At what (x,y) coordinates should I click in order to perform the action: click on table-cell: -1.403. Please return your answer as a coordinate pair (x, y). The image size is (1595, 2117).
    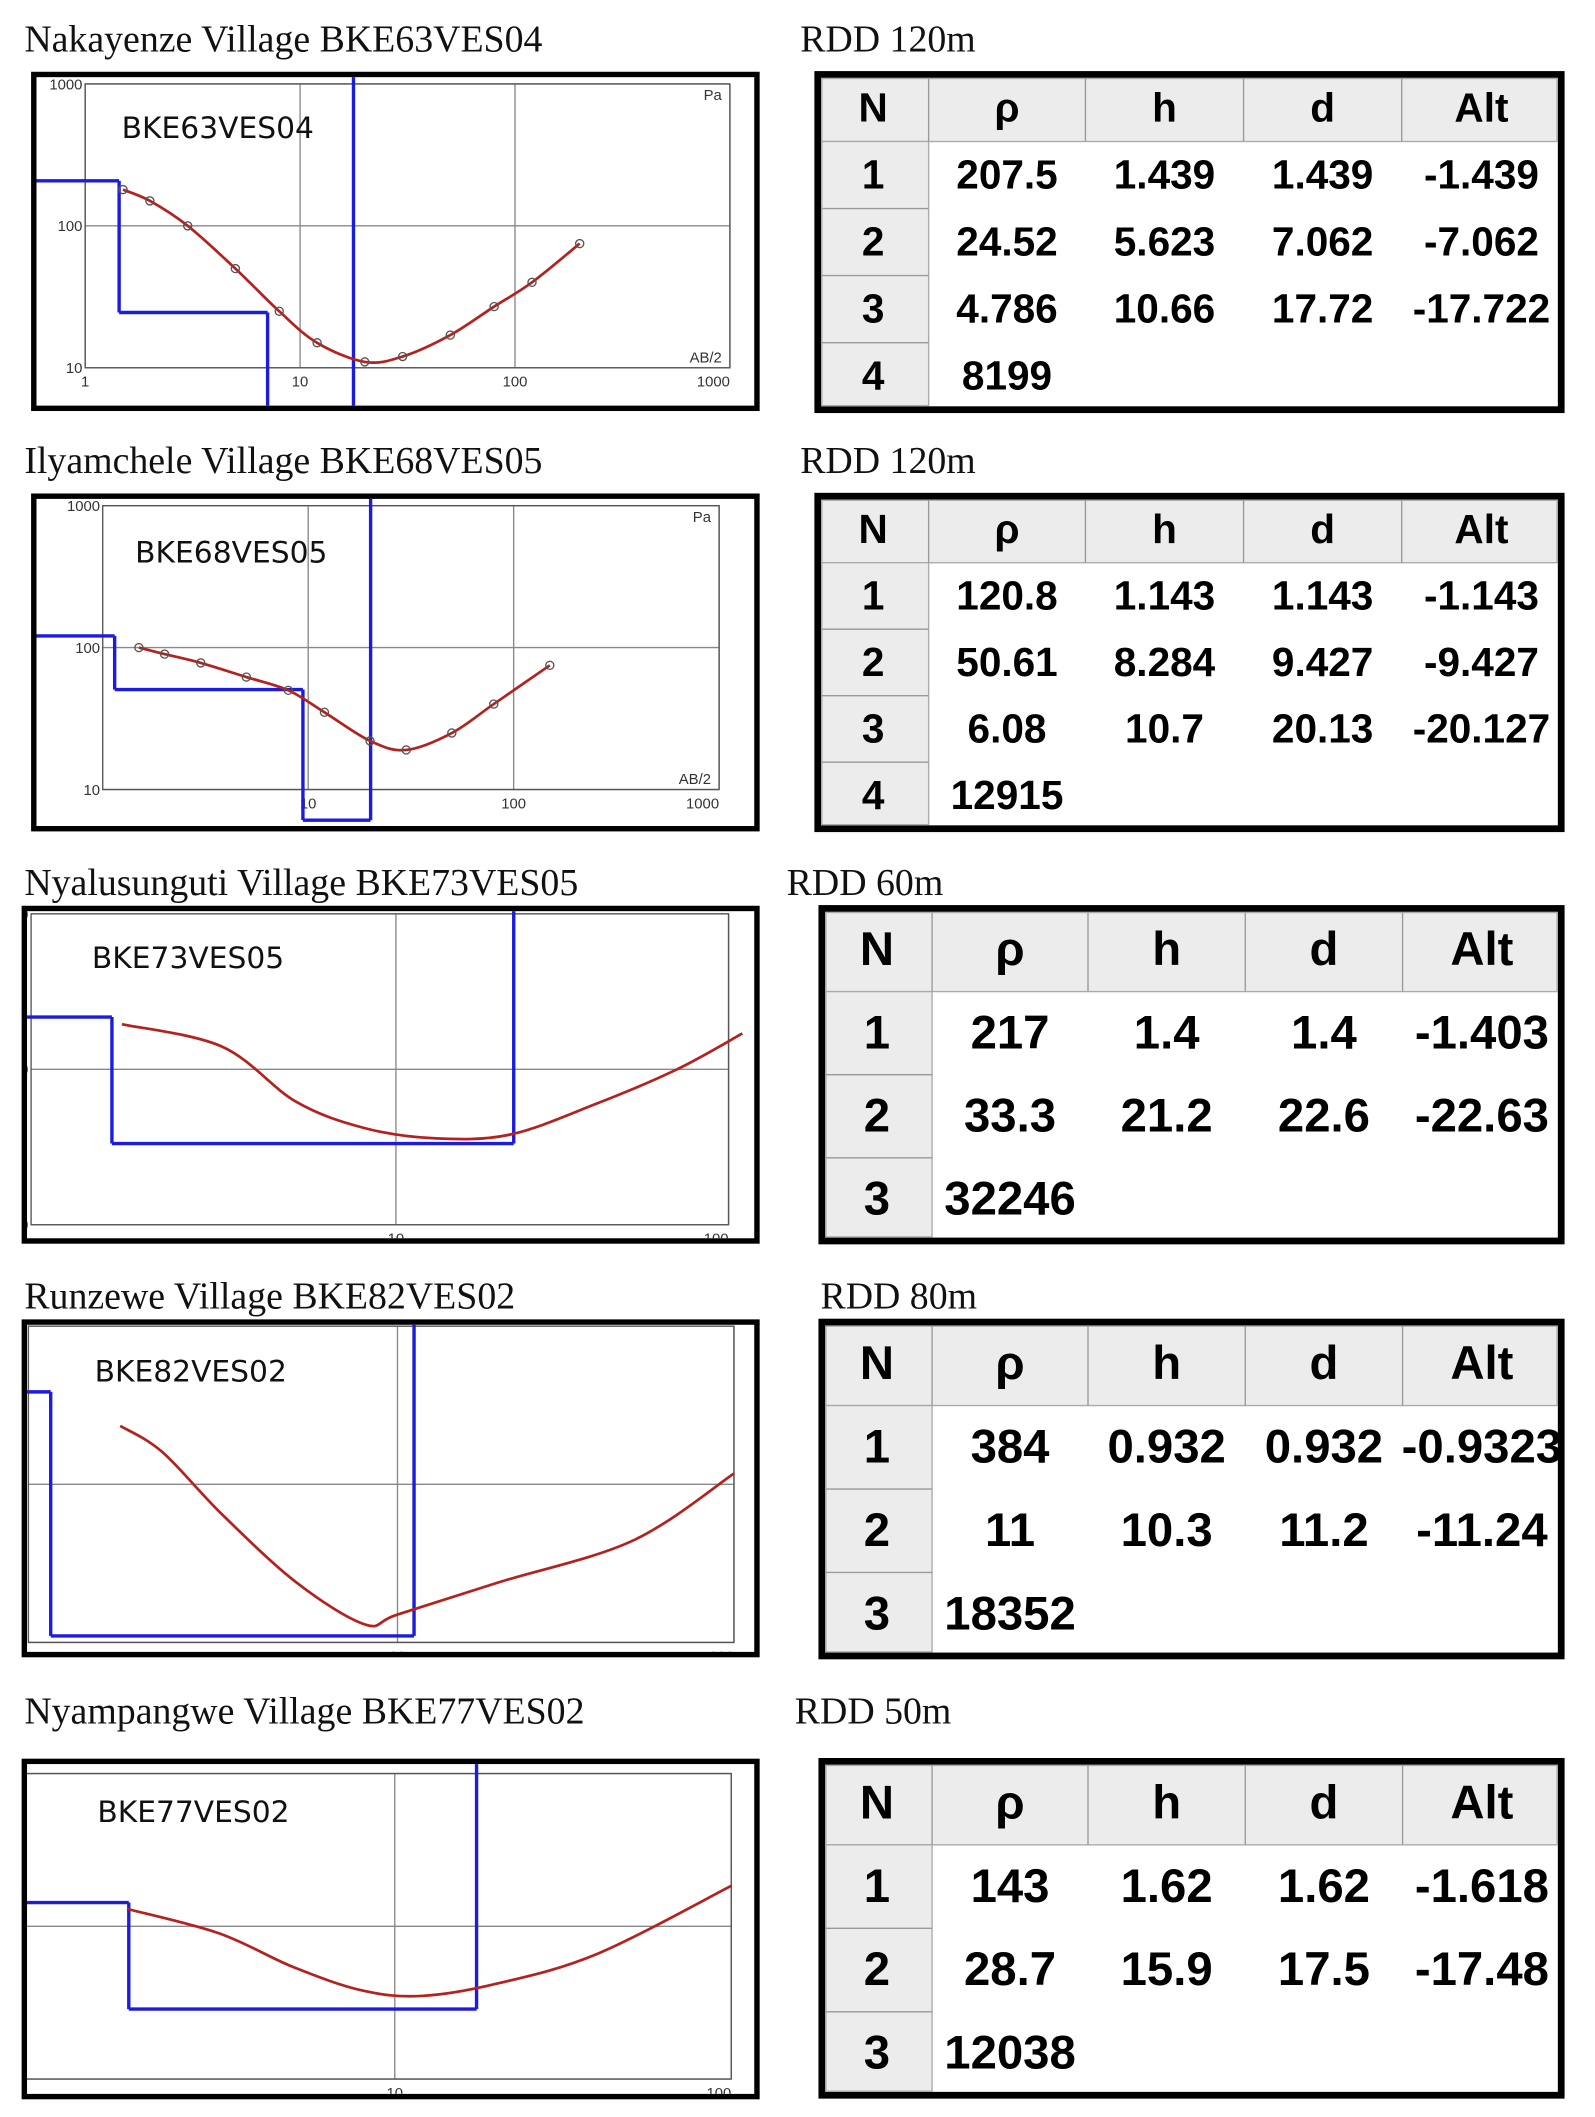
    Looking at the image, I should click on (1482, 1032).